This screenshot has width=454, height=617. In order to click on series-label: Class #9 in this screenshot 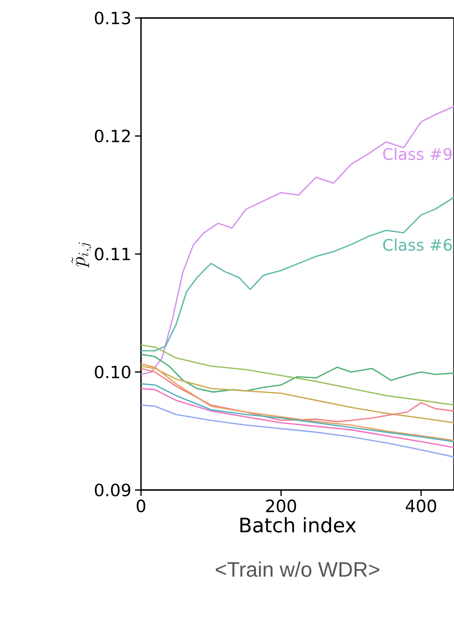, I will do `click(417, 154)`.